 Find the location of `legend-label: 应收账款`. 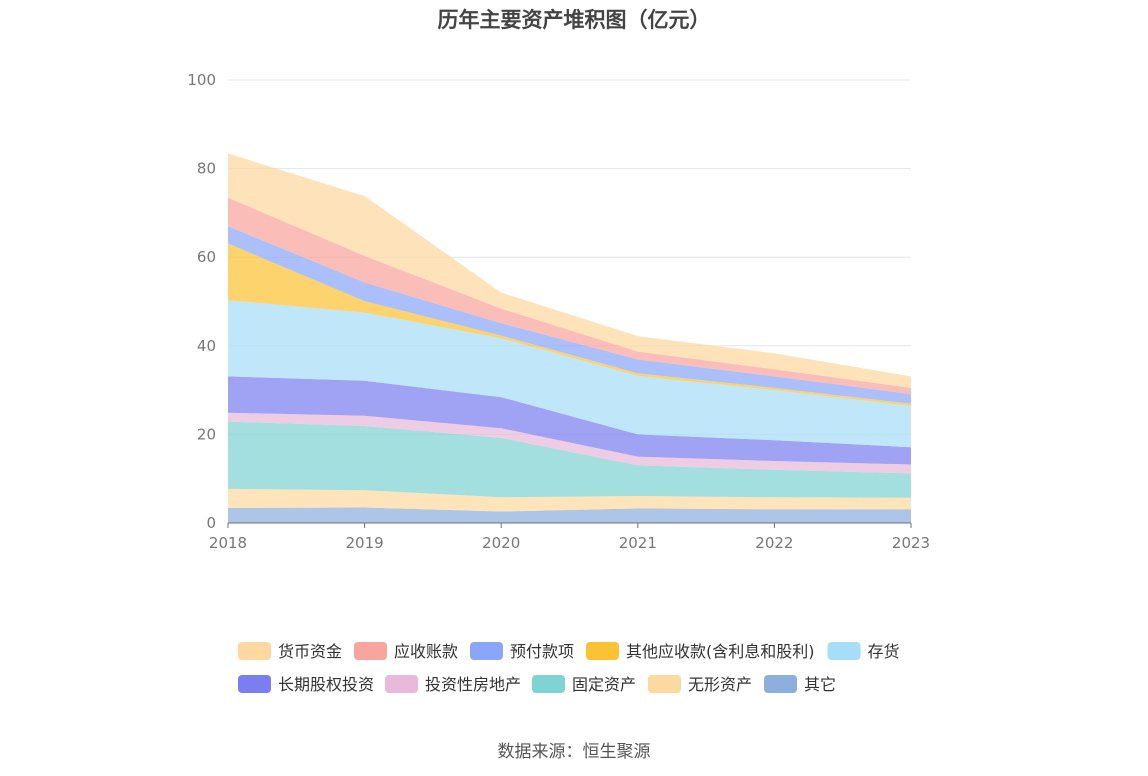

legend-label: 应收账款 is located at coordinates (426, 651).